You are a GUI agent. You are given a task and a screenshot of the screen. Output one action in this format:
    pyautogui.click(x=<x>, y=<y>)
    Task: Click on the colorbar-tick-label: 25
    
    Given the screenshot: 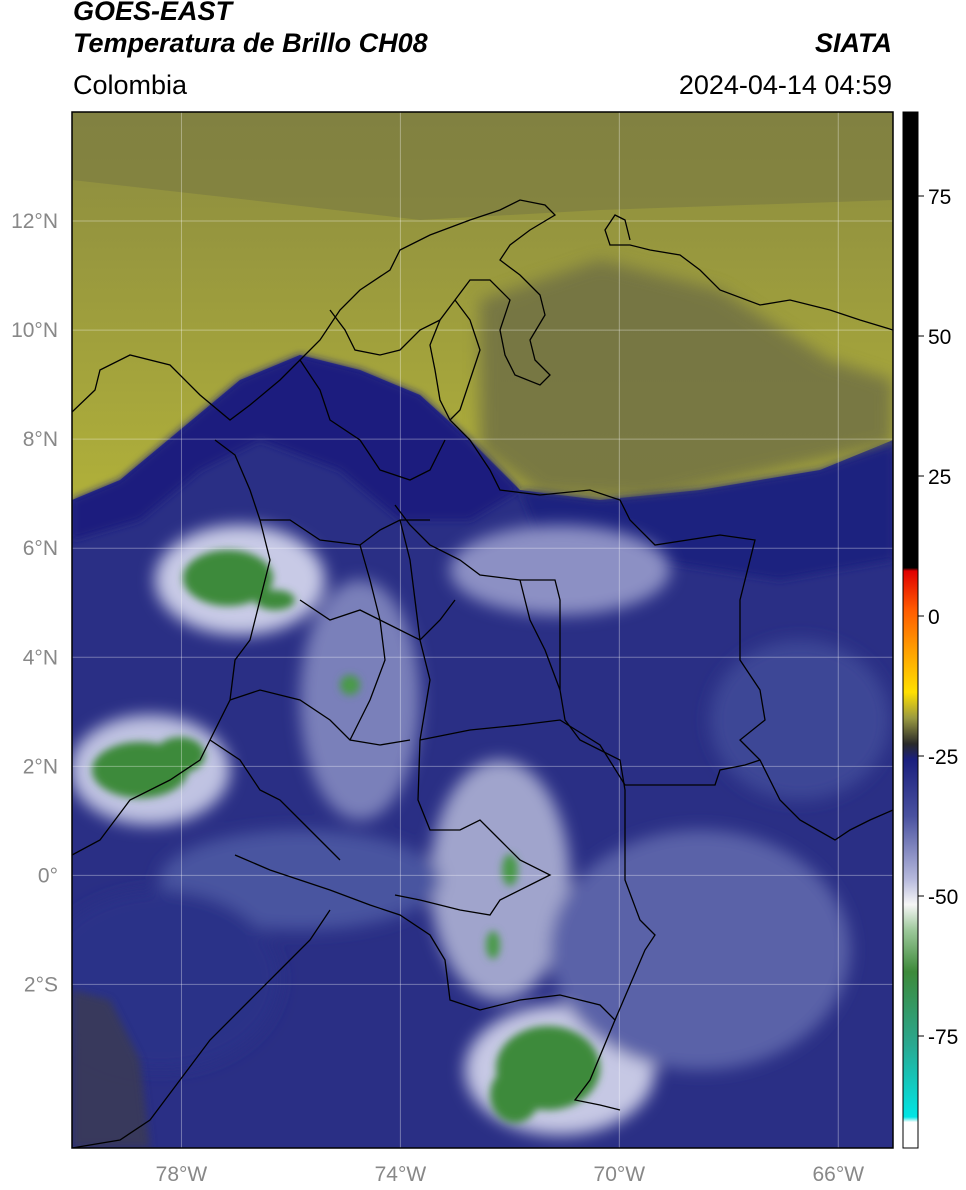 What is the action you would take?
    pyautogui.click(x=939, y=477)
    